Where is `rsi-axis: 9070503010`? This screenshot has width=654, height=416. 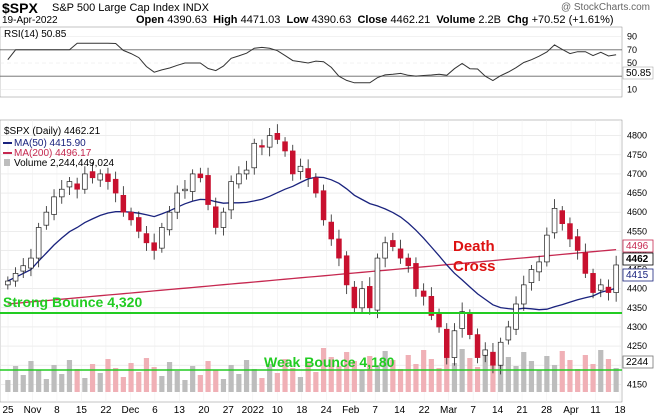 rsi-axis: 9070503010 is located at coordinates (632, 63).